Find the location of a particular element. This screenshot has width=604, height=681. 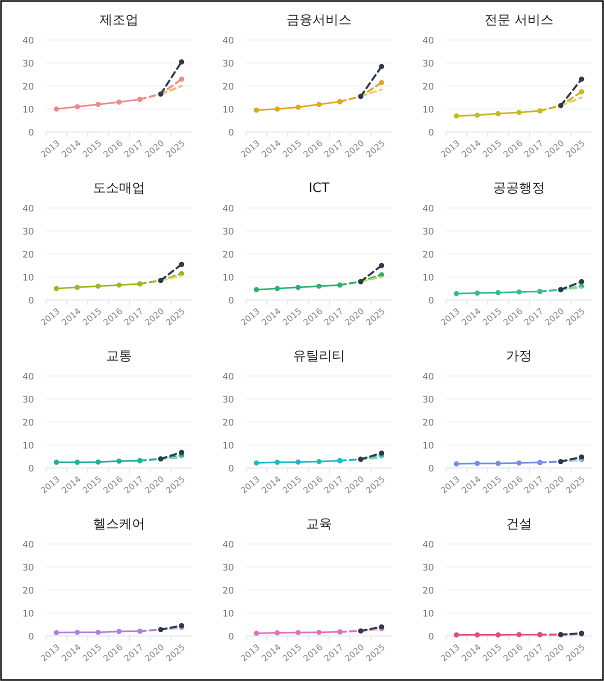

chart-title: 건설 is located at coordinates (519, 524).